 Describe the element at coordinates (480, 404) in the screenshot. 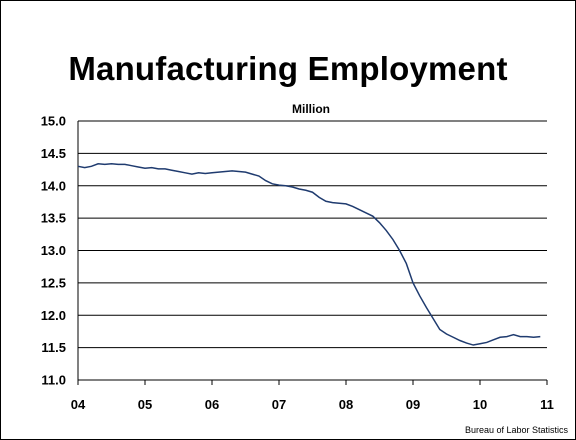

I see `x-tick-label: 10` at that location.